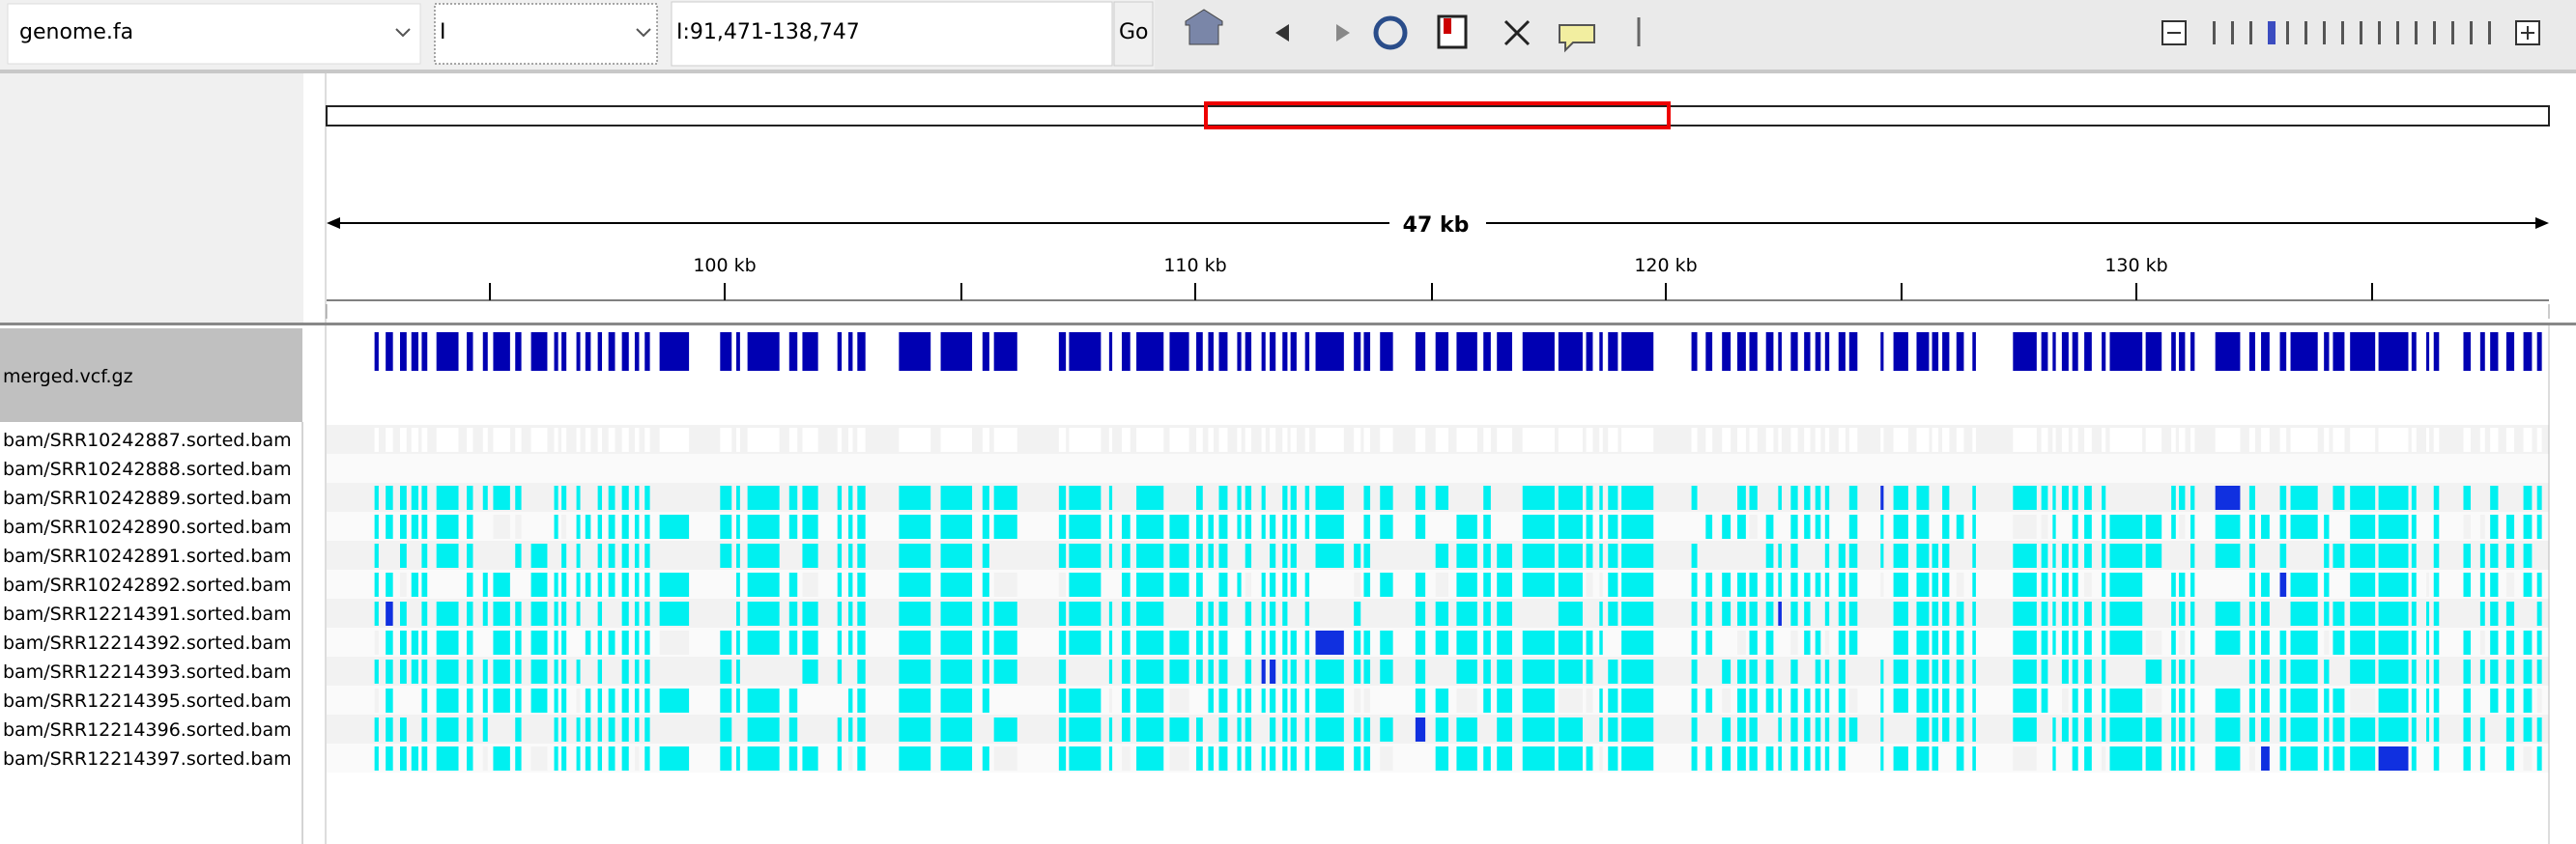 The height and width of the screenshot is (844, 2576). I want to click on back-icon, so click(1282, 33).